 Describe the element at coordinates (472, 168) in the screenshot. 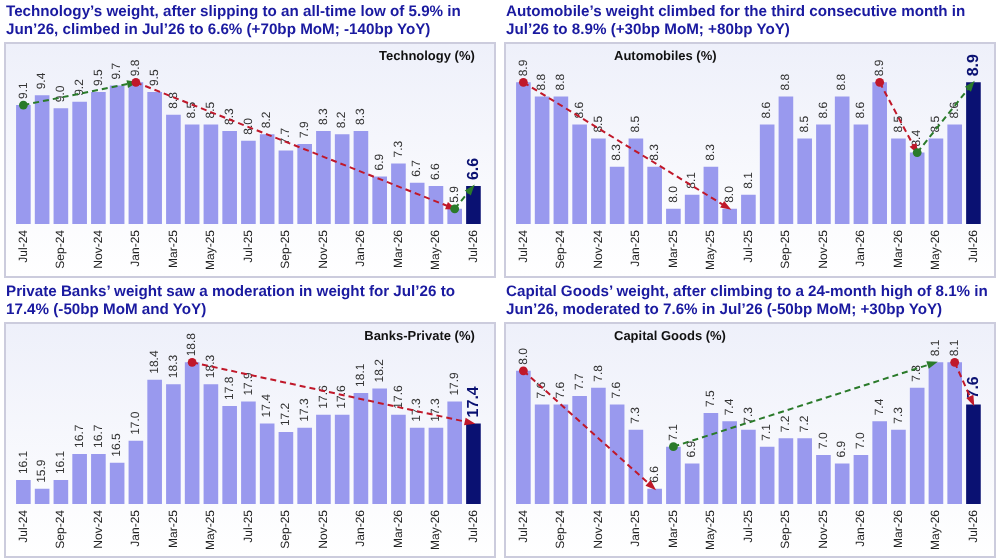

I see `data-label: 6.6` at that location.